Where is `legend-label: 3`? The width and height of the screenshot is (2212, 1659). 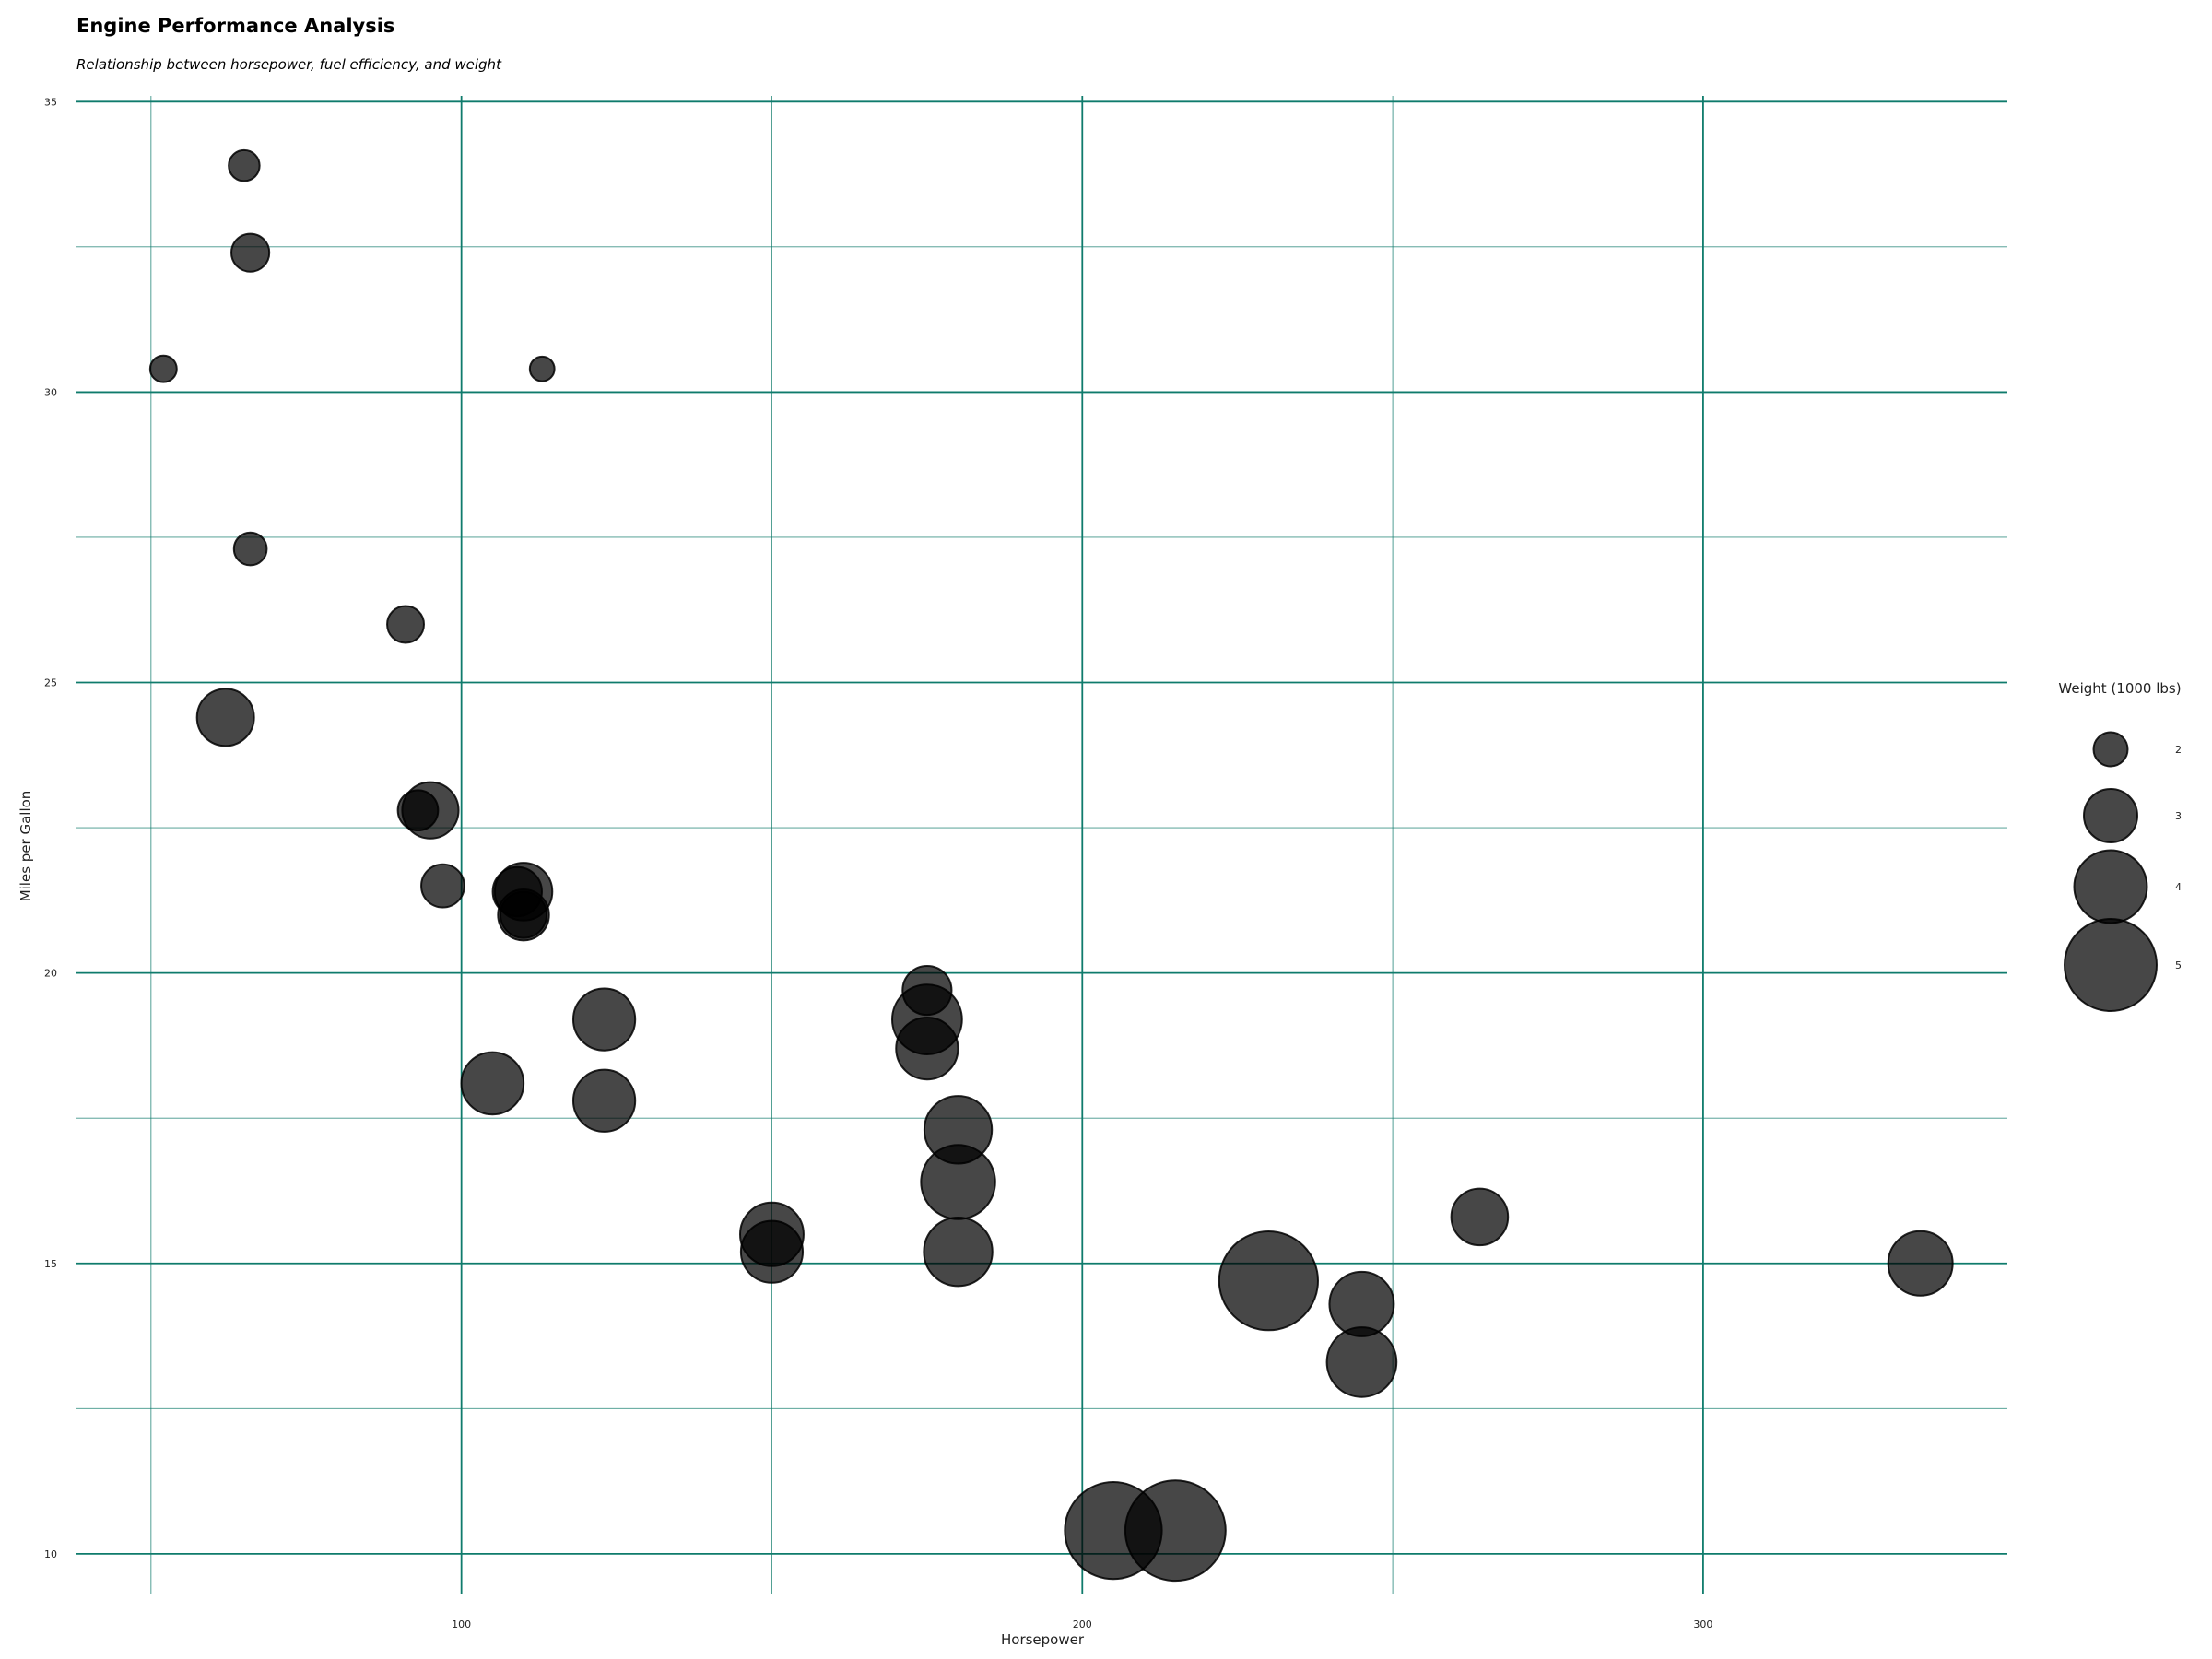
legend-label: 3 is located at coordinates (2178, 816).